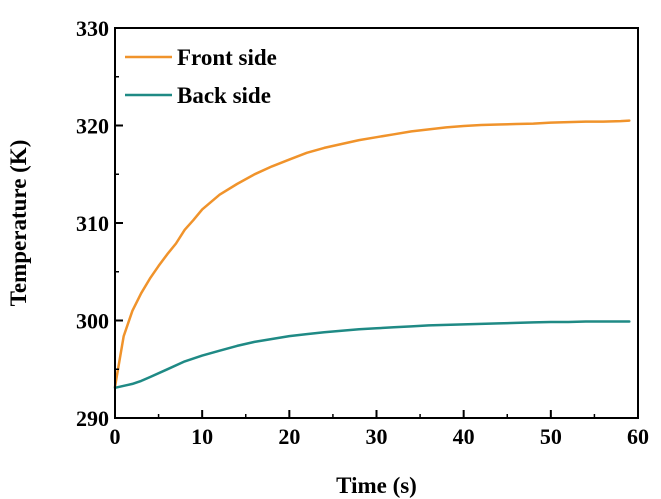 The image size is (661, 499). I want to click on x-tick-label: 20, so click(289, 436).